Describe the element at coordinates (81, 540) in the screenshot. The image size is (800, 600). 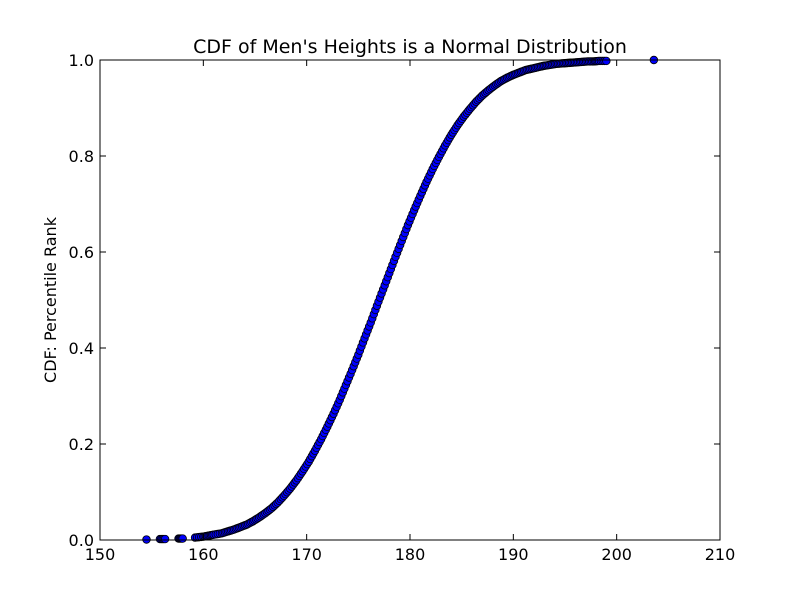
I see `y-tick-label: 0.0` at that location.